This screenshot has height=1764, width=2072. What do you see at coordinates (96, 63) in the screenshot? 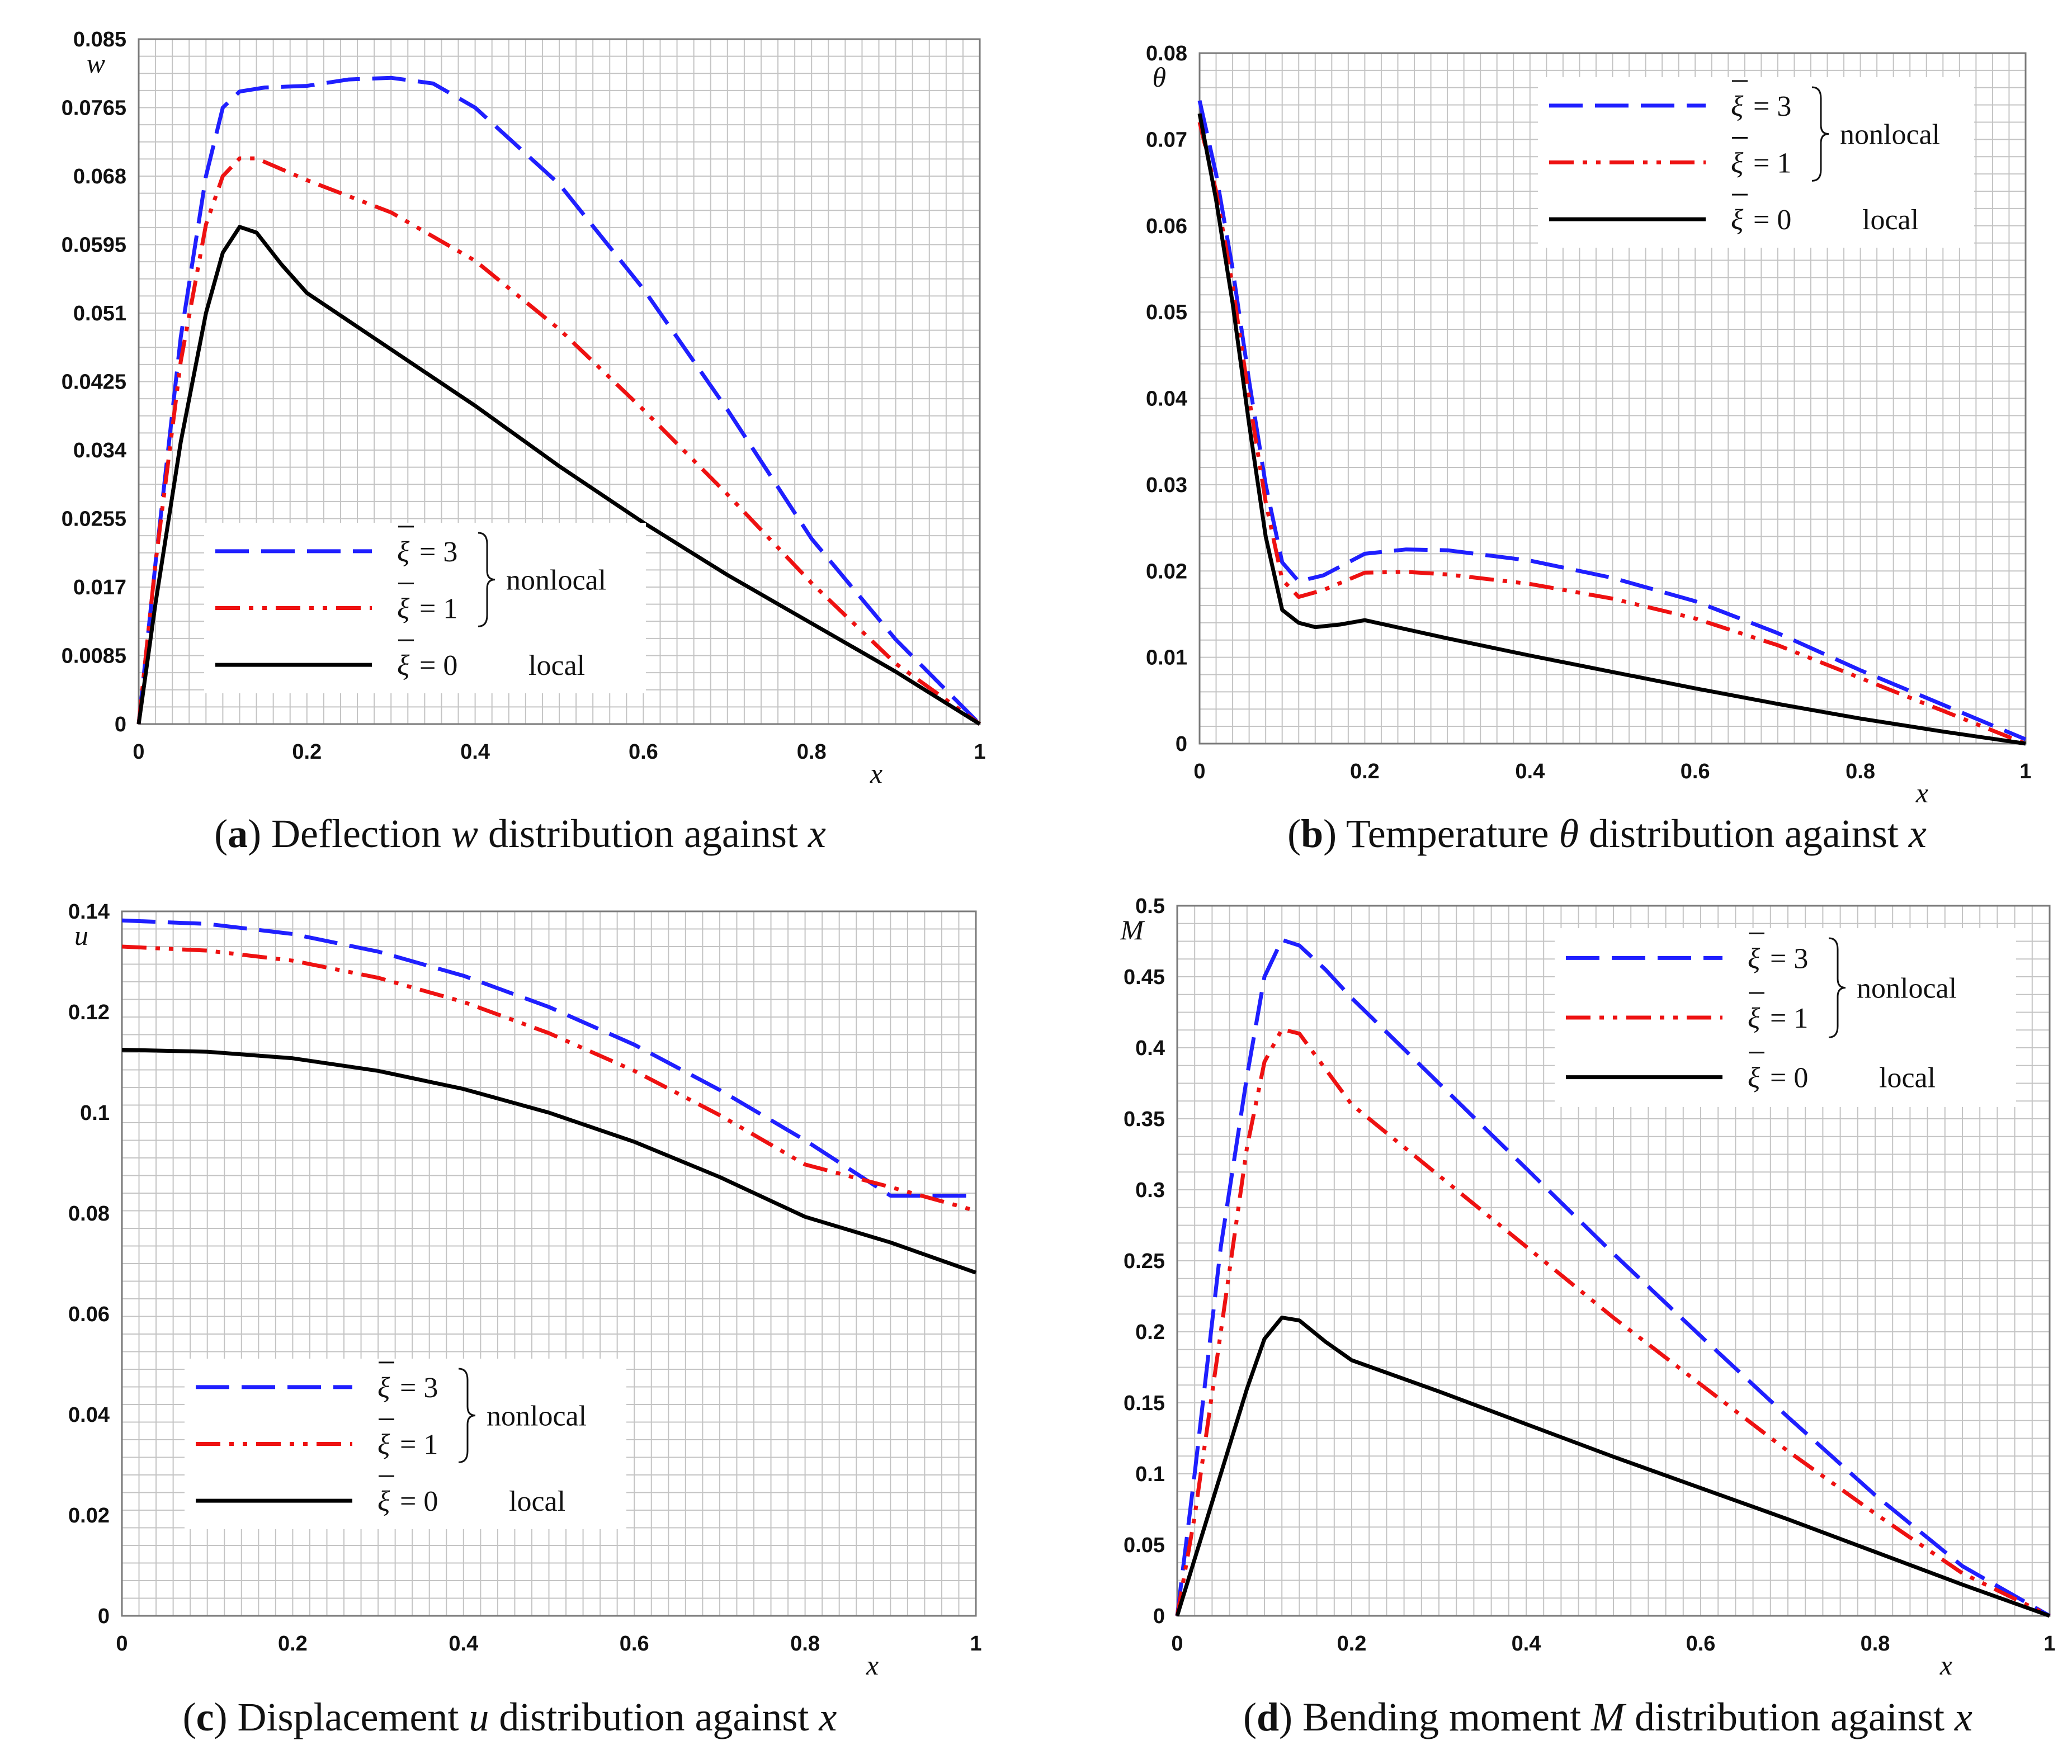
I see `y-axis-label: w` at bounding box center [96, 63].